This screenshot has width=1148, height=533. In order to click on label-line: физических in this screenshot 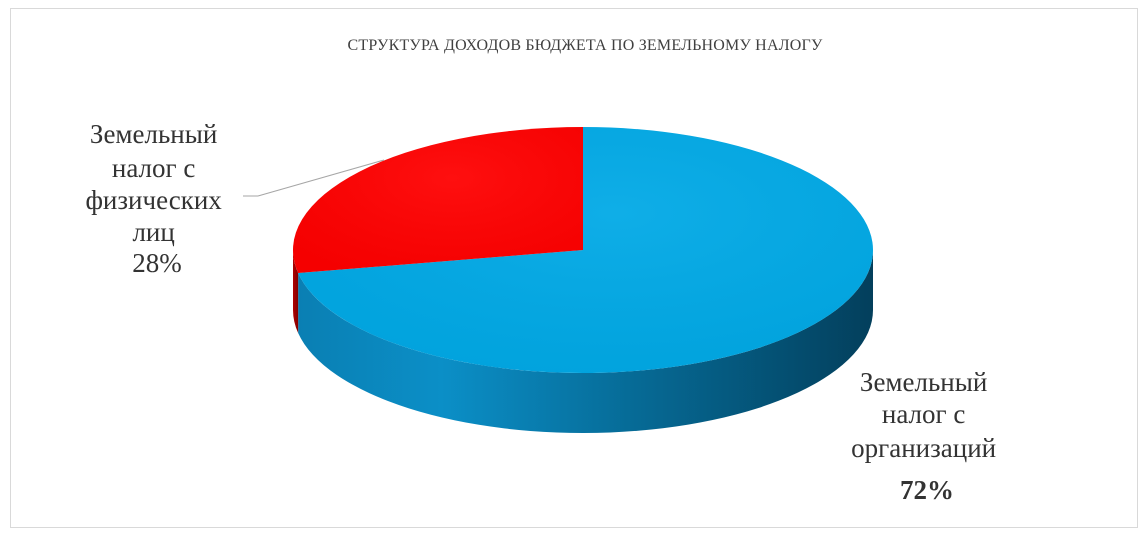, I will do `click(153, 200)`.